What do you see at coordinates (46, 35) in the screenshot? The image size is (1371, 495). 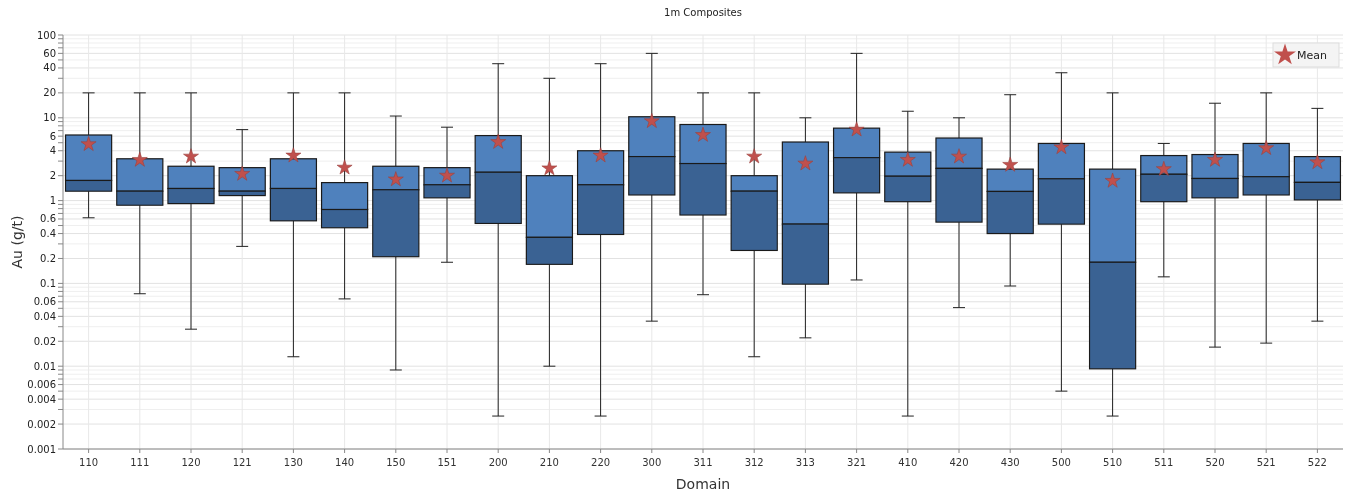 I see `y-tick-label: 100` at bounding box center [46, 35].